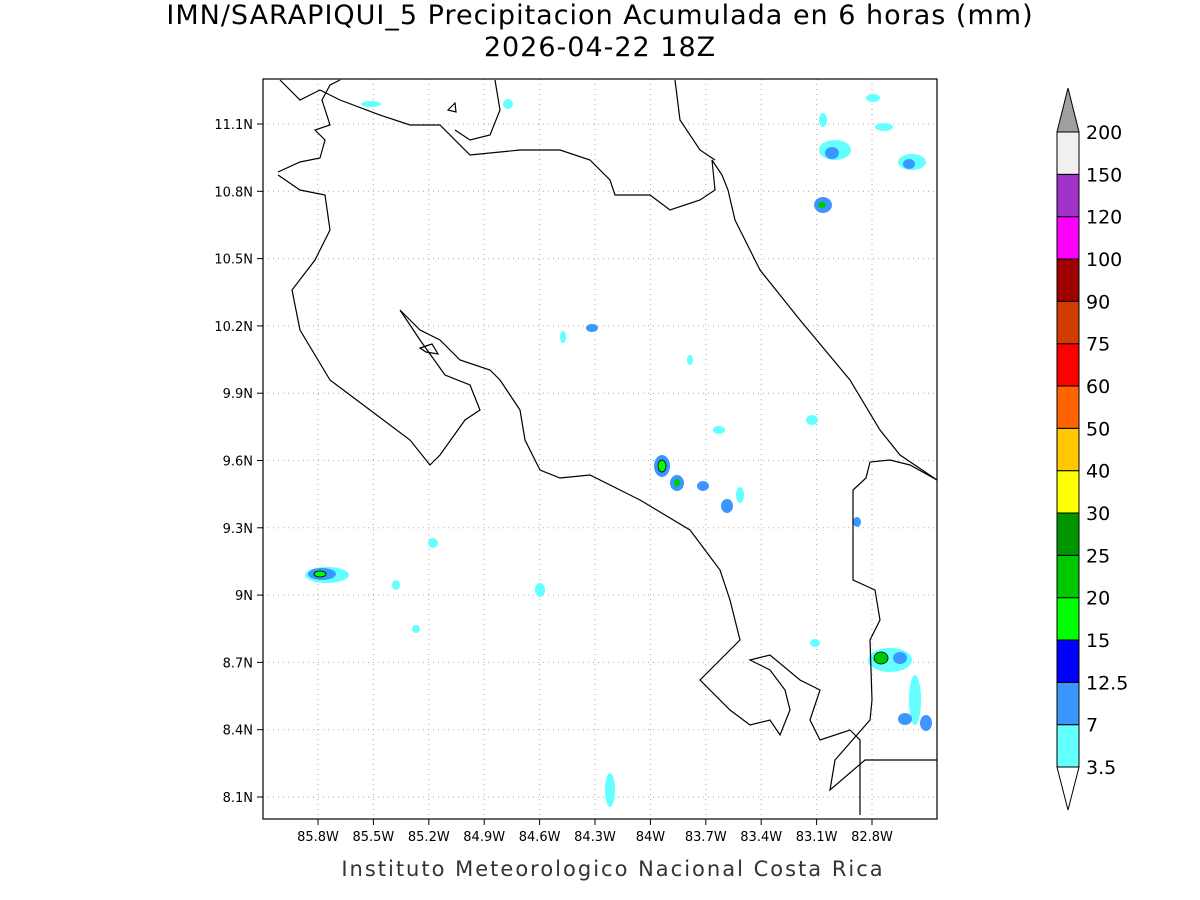 The height and width of the screenshot is (900, 1200). What do you see at coordinates (817, 837) in the screenshot?
I see `x-tick-label: 83.1W` at bounding box center [817, 837].